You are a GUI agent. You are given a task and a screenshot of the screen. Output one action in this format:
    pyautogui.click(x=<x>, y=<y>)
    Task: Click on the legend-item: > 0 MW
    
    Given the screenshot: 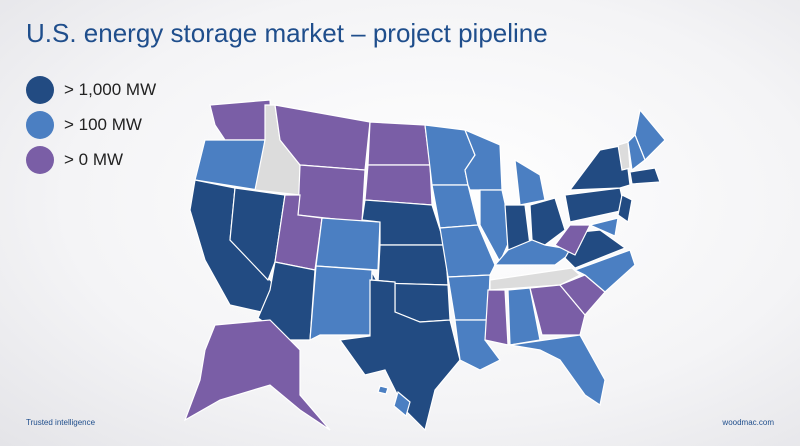 What is the action you would take?
    pyautogui.click(x=91, y=159)
    